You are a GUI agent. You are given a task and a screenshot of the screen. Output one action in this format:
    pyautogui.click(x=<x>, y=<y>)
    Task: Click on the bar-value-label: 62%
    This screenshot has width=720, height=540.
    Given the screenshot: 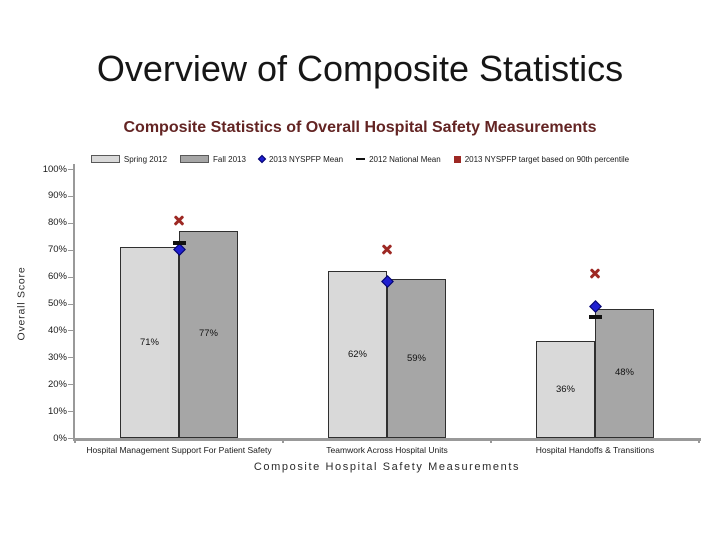 What is the action you would take?
    pyautogui.click(x=357, y=354)
    